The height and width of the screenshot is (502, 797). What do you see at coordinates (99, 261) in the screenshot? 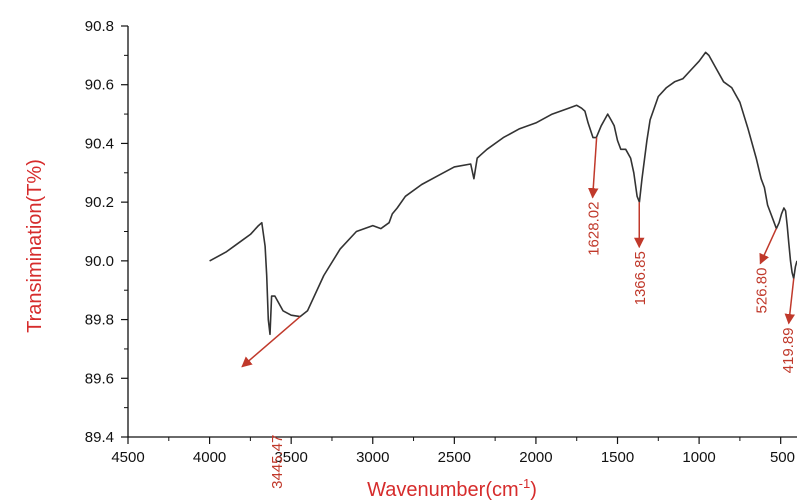
I see `y-tick-label: 90.0` at bounding box center [99, 261].